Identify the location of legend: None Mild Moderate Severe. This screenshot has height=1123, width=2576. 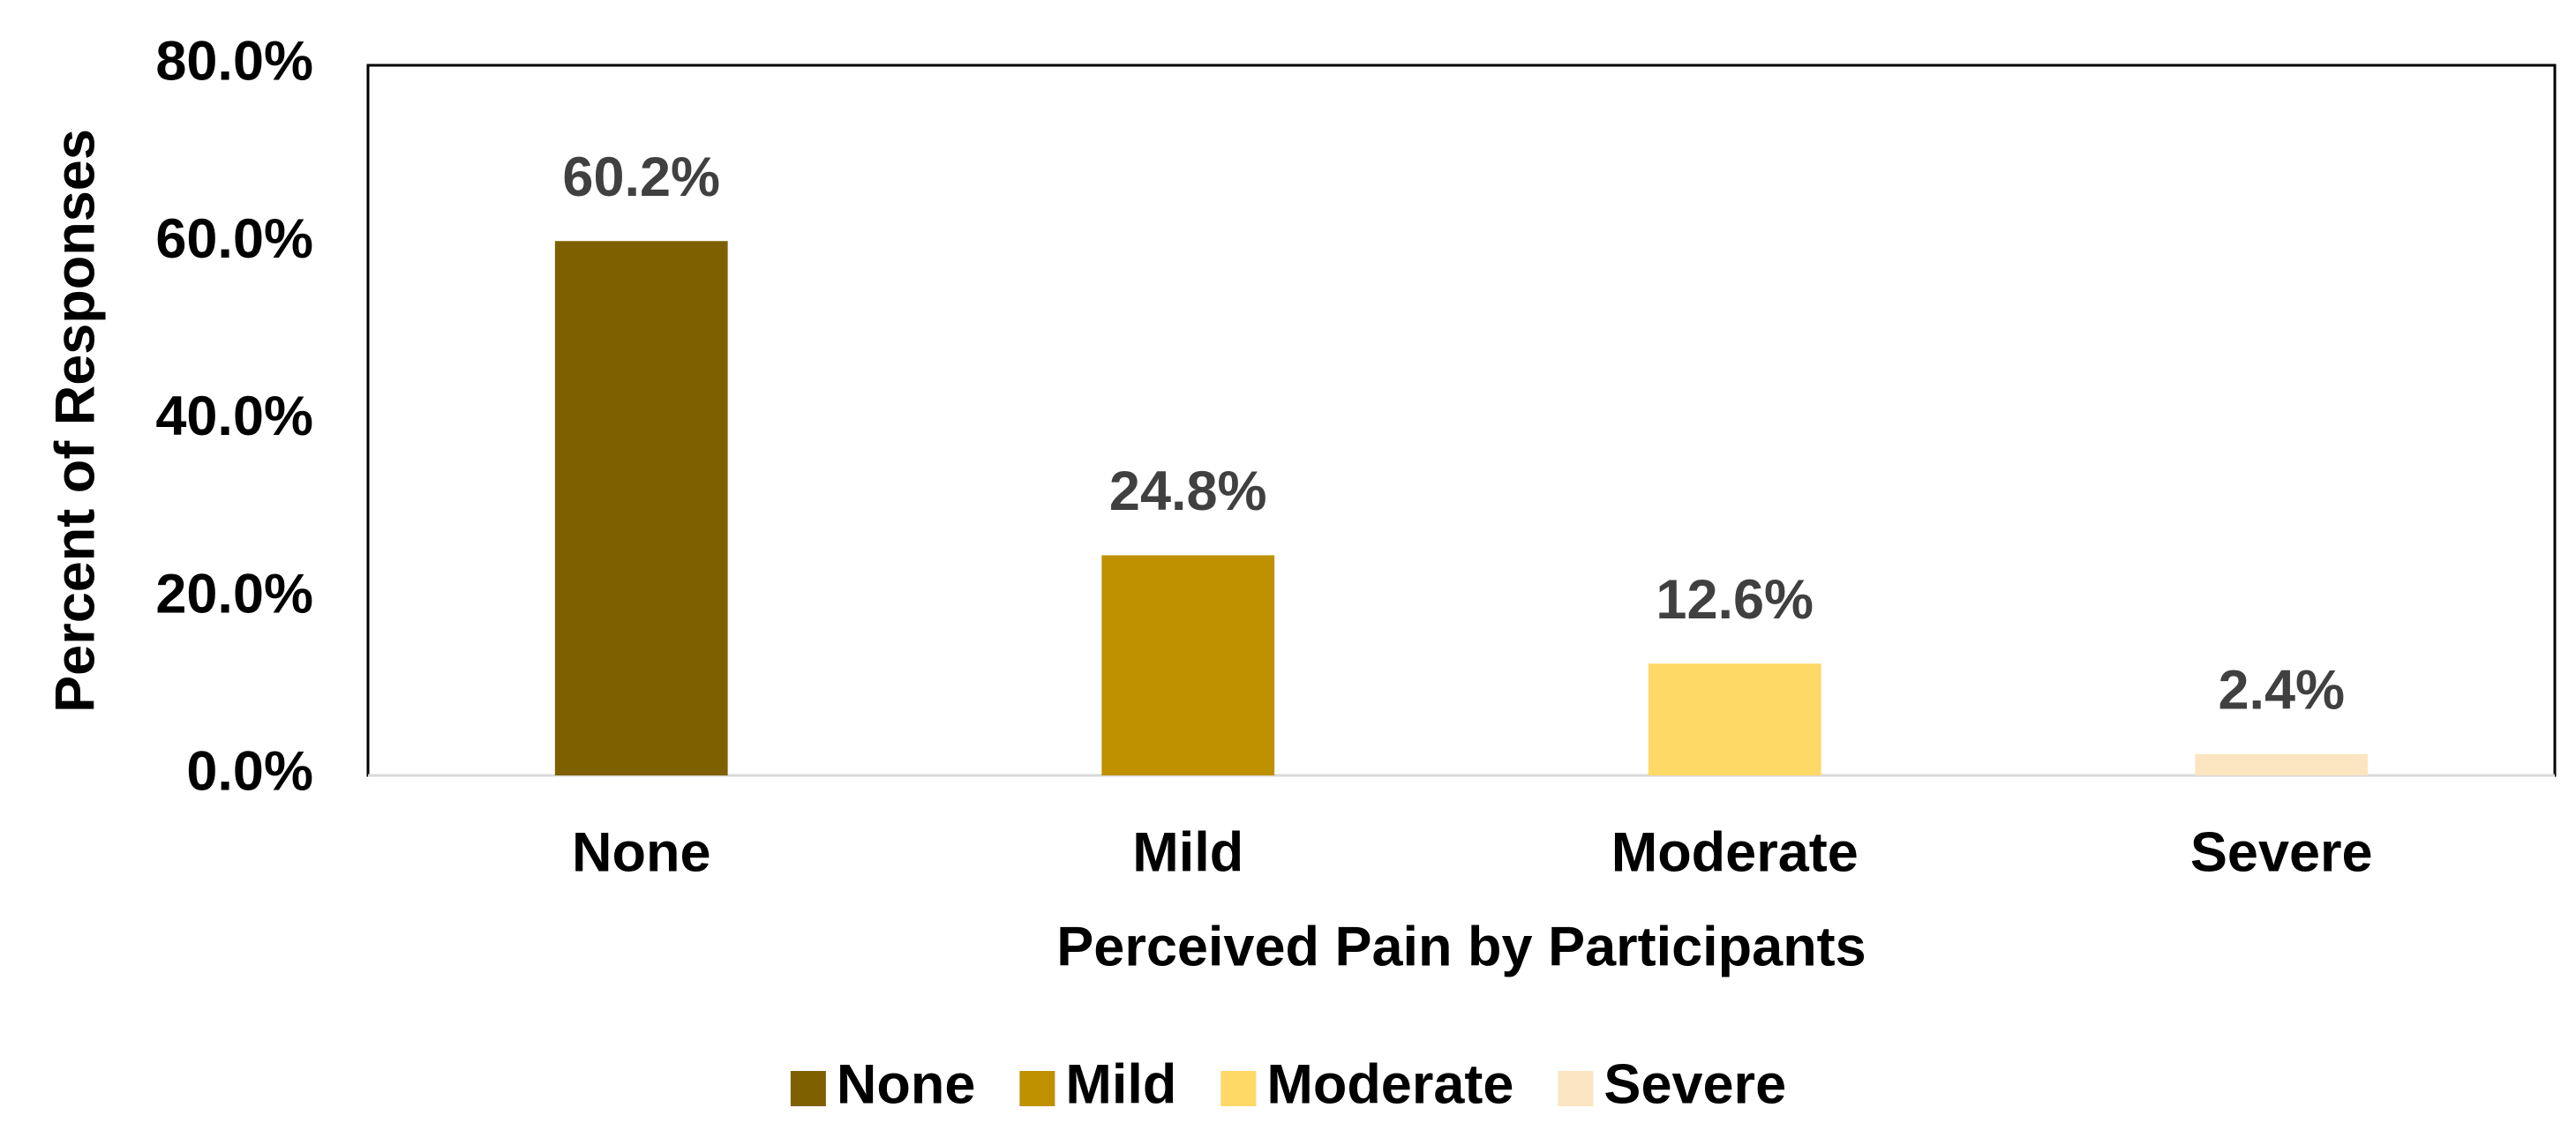
(1288, 1085).